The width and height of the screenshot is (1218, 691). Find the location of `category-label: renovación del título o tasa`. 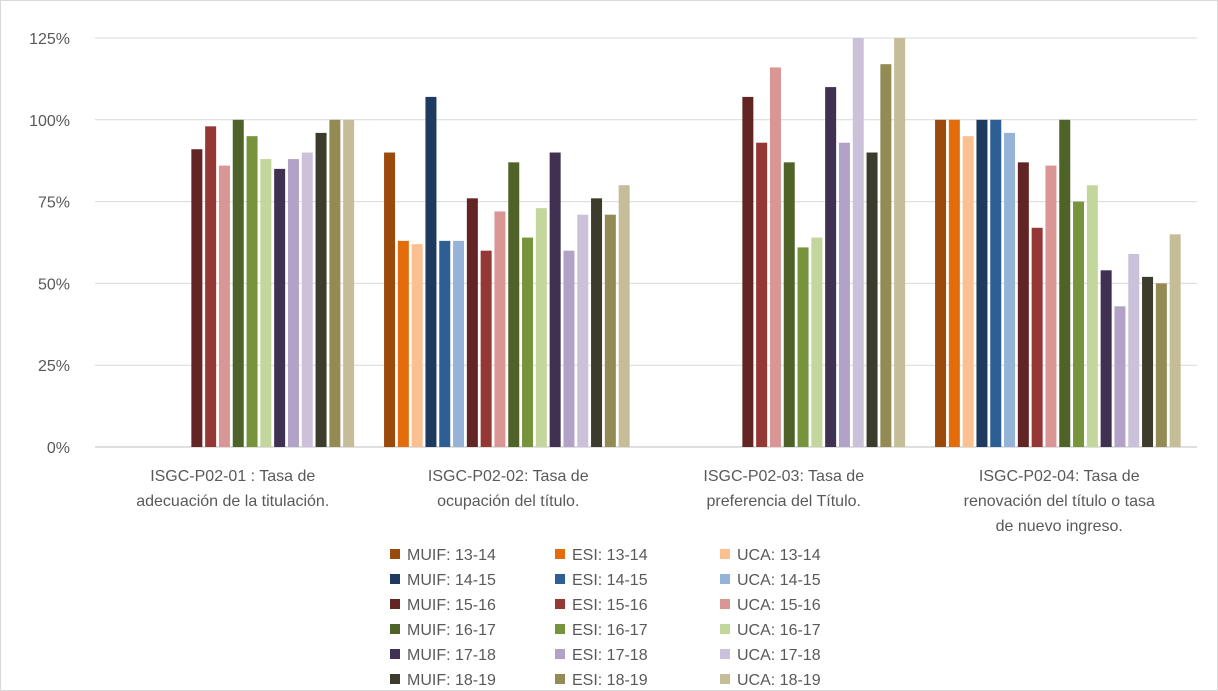

category-label: renovación del título o tasa is located at coordinates (1059, 501).